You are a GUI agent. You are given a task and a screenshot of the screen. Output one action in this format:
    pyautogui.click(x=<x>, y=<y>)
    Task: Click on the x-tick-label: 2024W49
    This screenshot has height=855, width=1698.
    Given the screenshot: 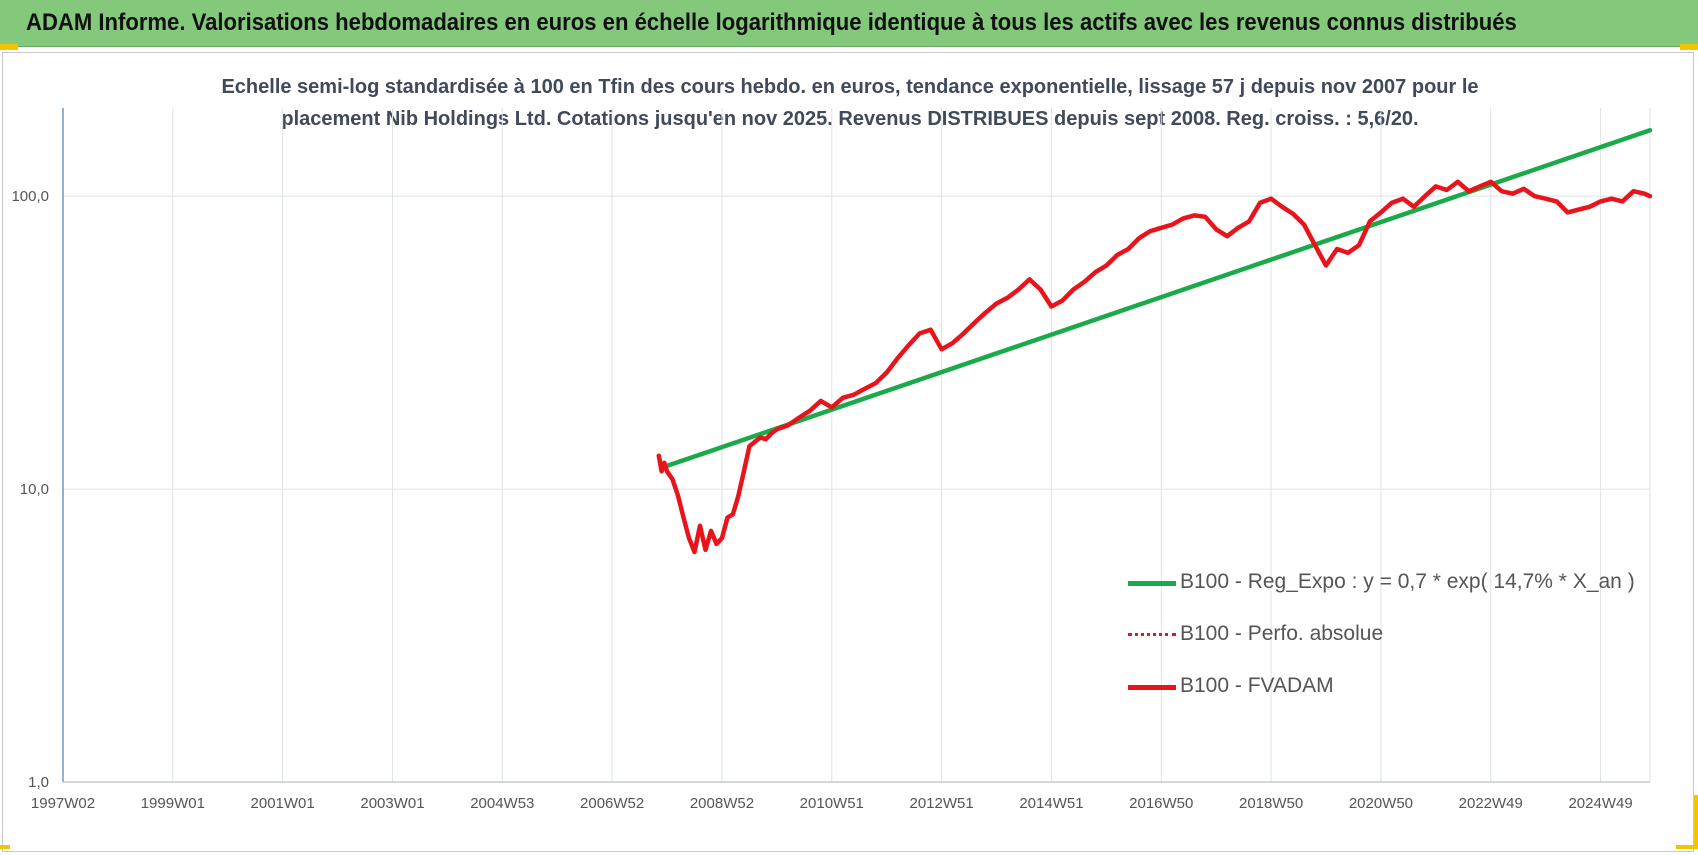 What is the action you would take?
    pyautogui.click(x=1600, y=803)
    